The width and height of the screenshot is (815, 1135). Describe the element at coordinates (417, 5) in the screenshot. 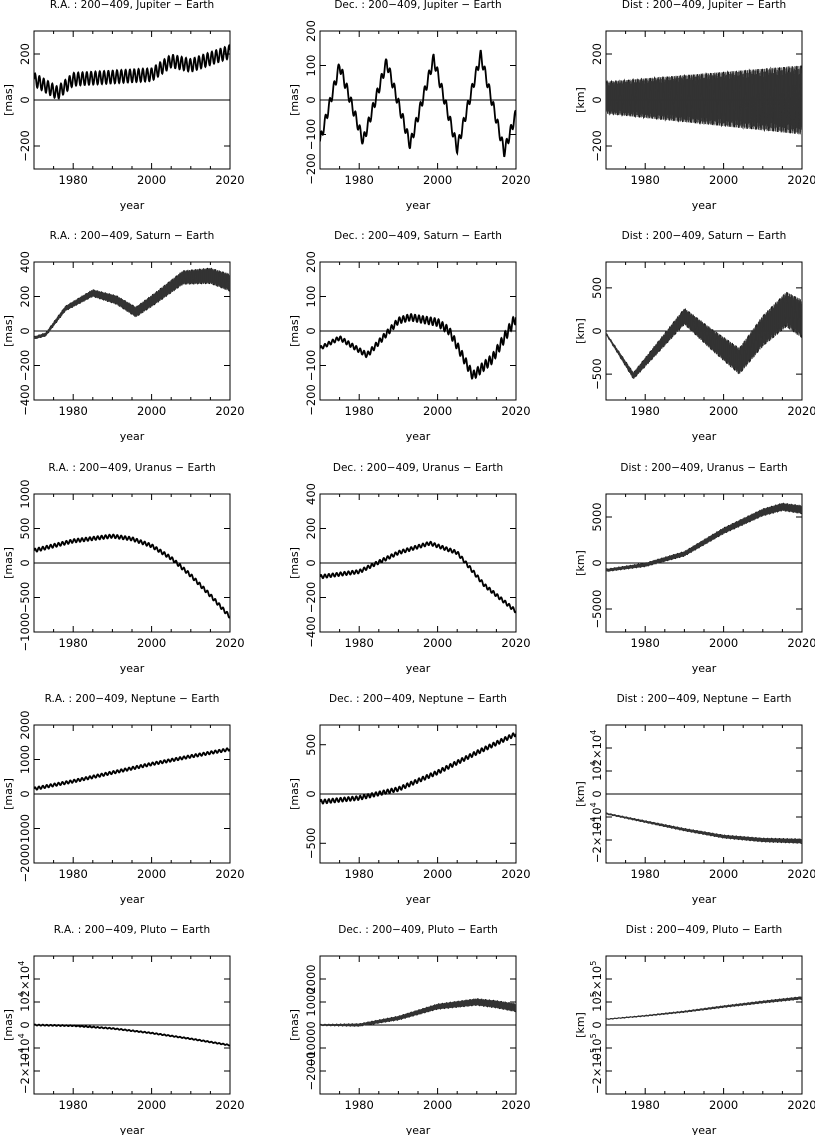

I see `panel-title: Dec. : 200−409, Jupiter − Earth` at that location.